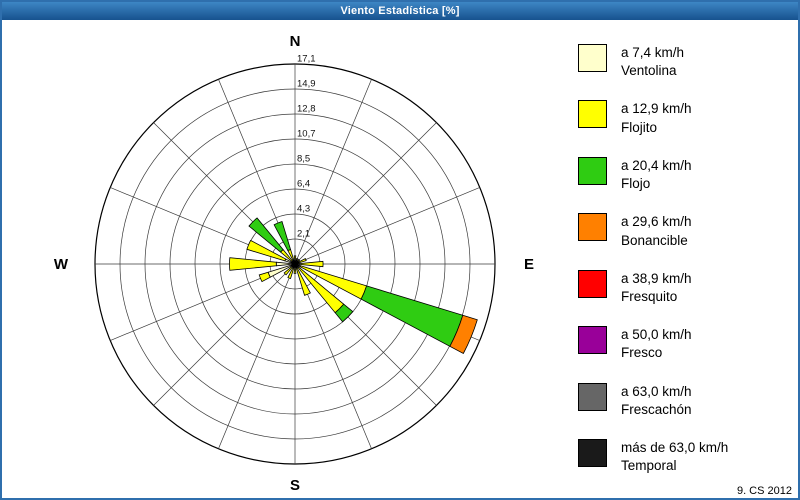 The width and height of the screenshot is (800, 500). I want to click on petal-157.5-flojito, so click(303, 281).